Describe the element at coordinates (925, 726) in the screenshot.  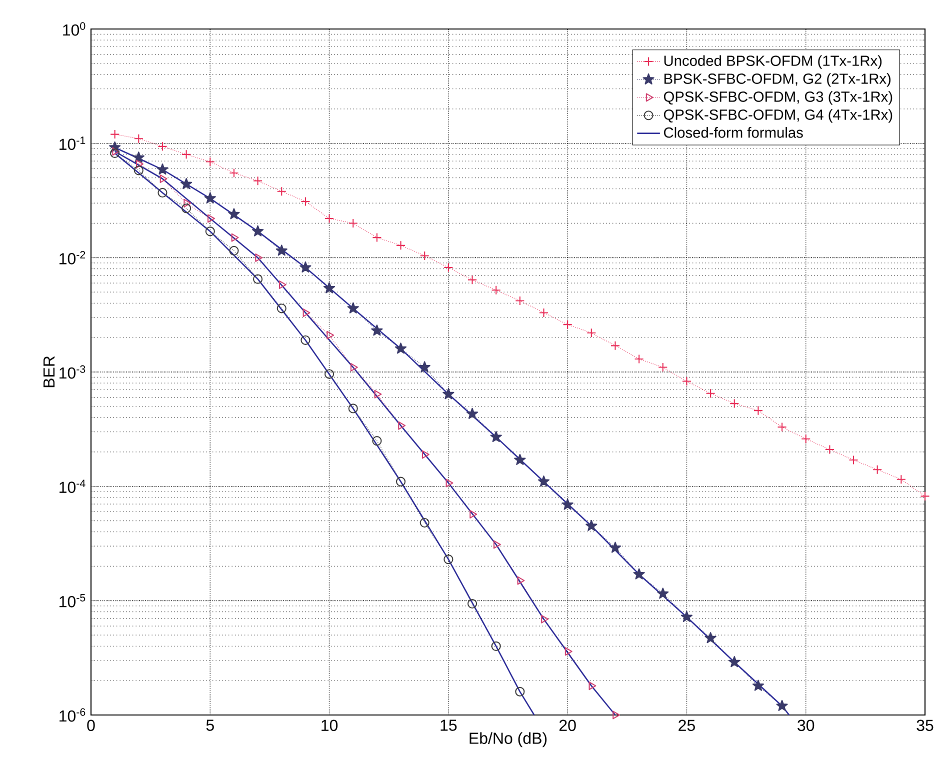
I see `x-tick-label: 35` at that location.